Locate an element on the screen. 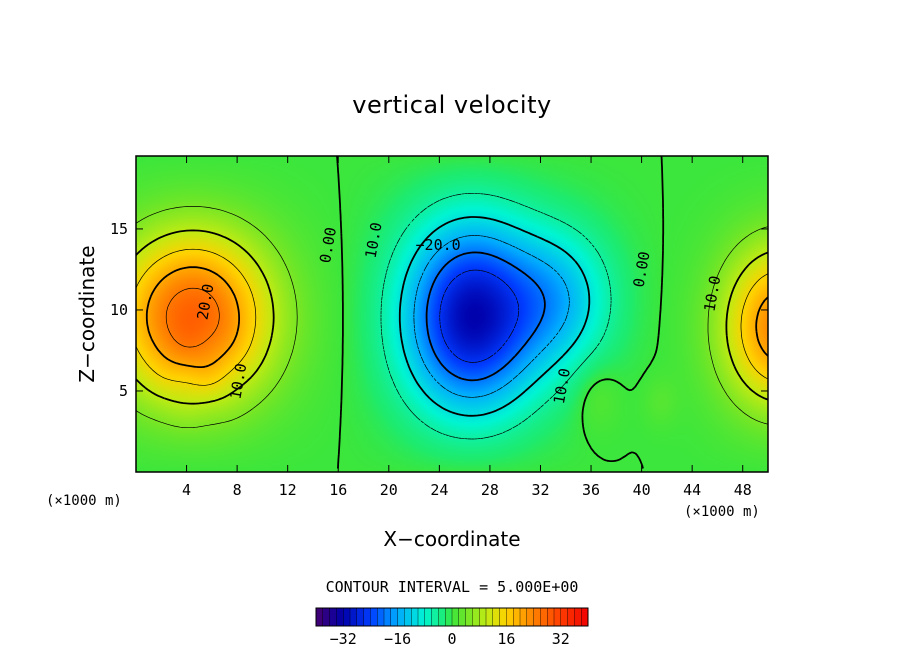  contour-label-7: 10.0 is located at coordinates (712, 293).